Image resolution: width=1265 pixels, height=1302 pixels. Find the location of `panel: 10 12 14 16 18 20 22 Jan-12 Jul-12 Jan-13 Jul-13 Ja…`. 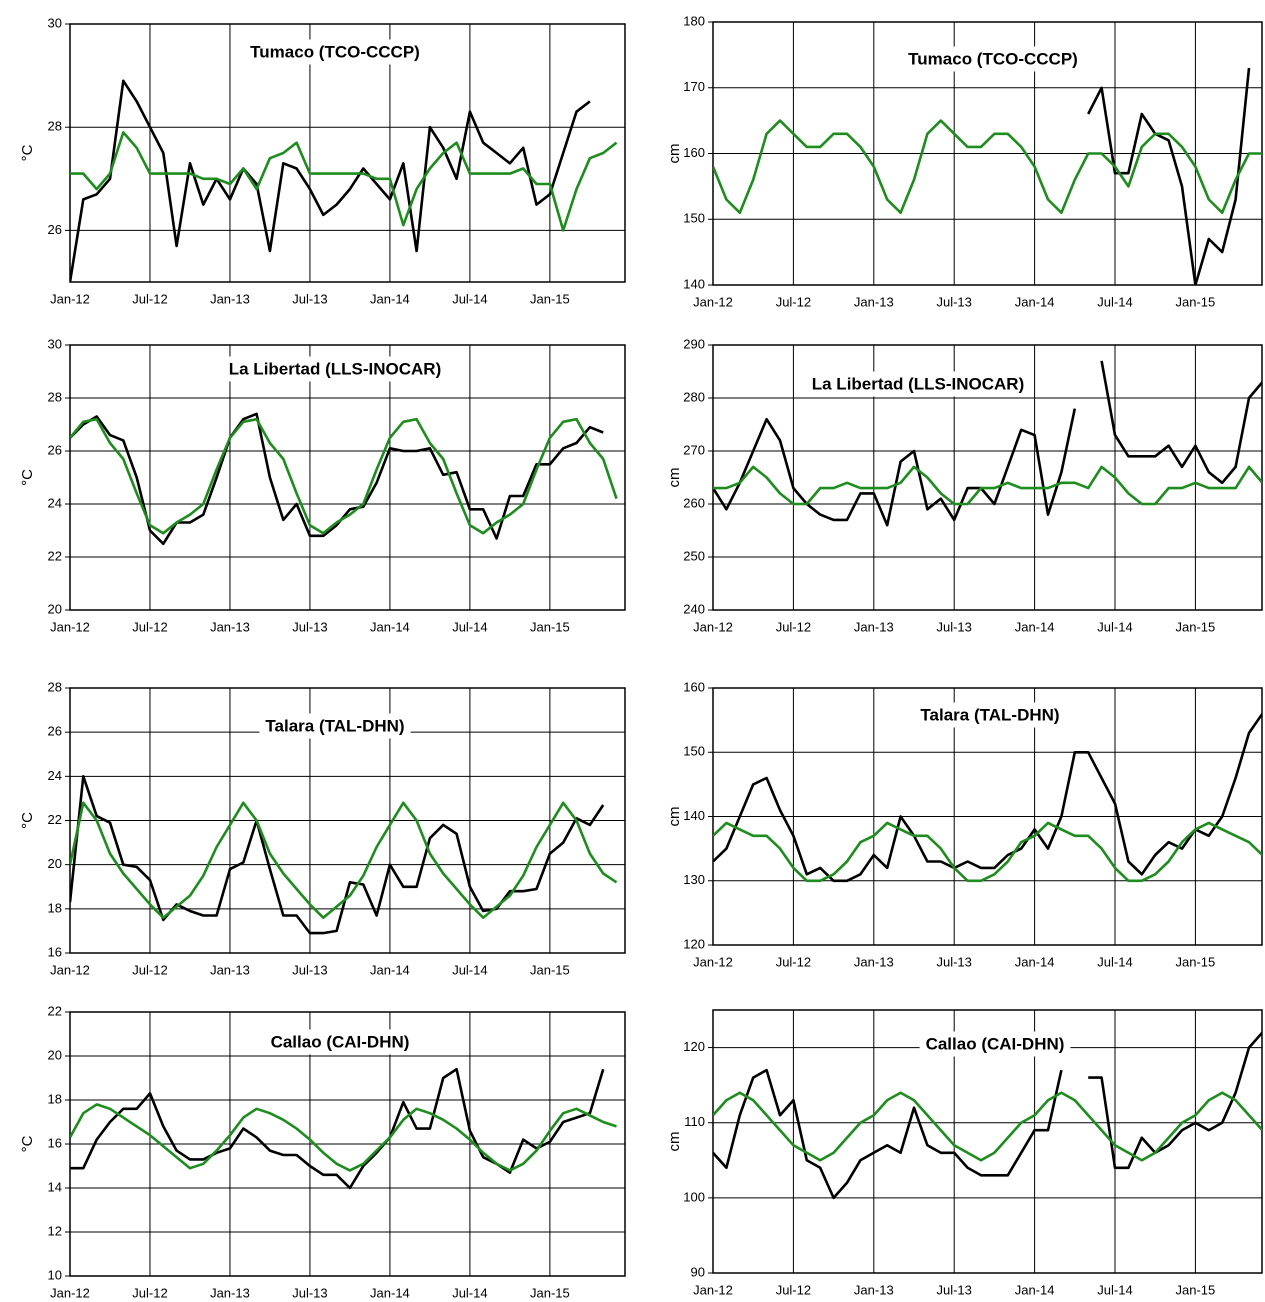

panel: 10 12 14 16 18 20 22 Jan-12 Jul-12 Jan-13 Jul-13 Ja… is located at coordinates (322, 1151).